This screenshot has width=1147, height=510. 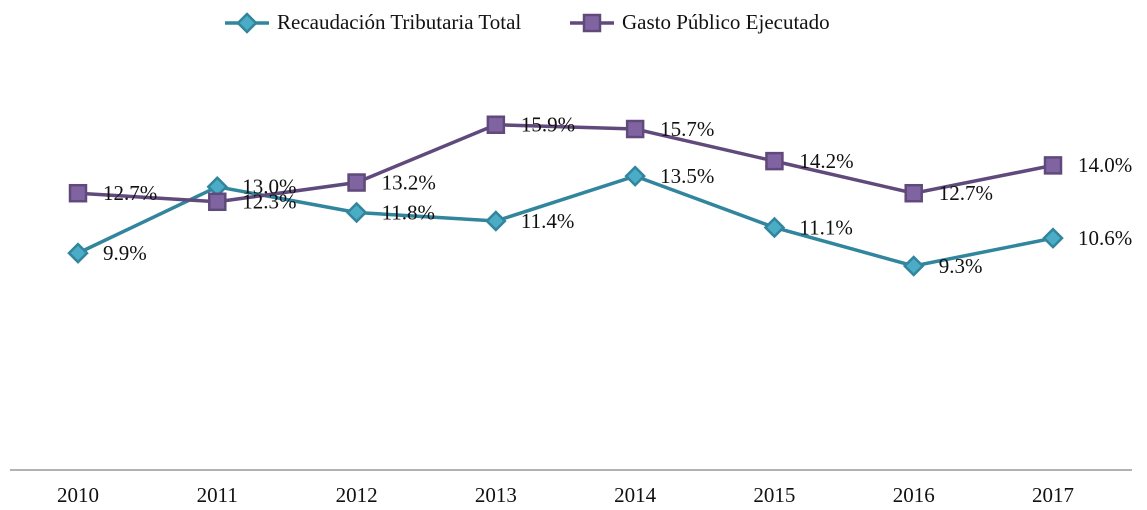 I want to click on series-line, so click(x=565, y=163).